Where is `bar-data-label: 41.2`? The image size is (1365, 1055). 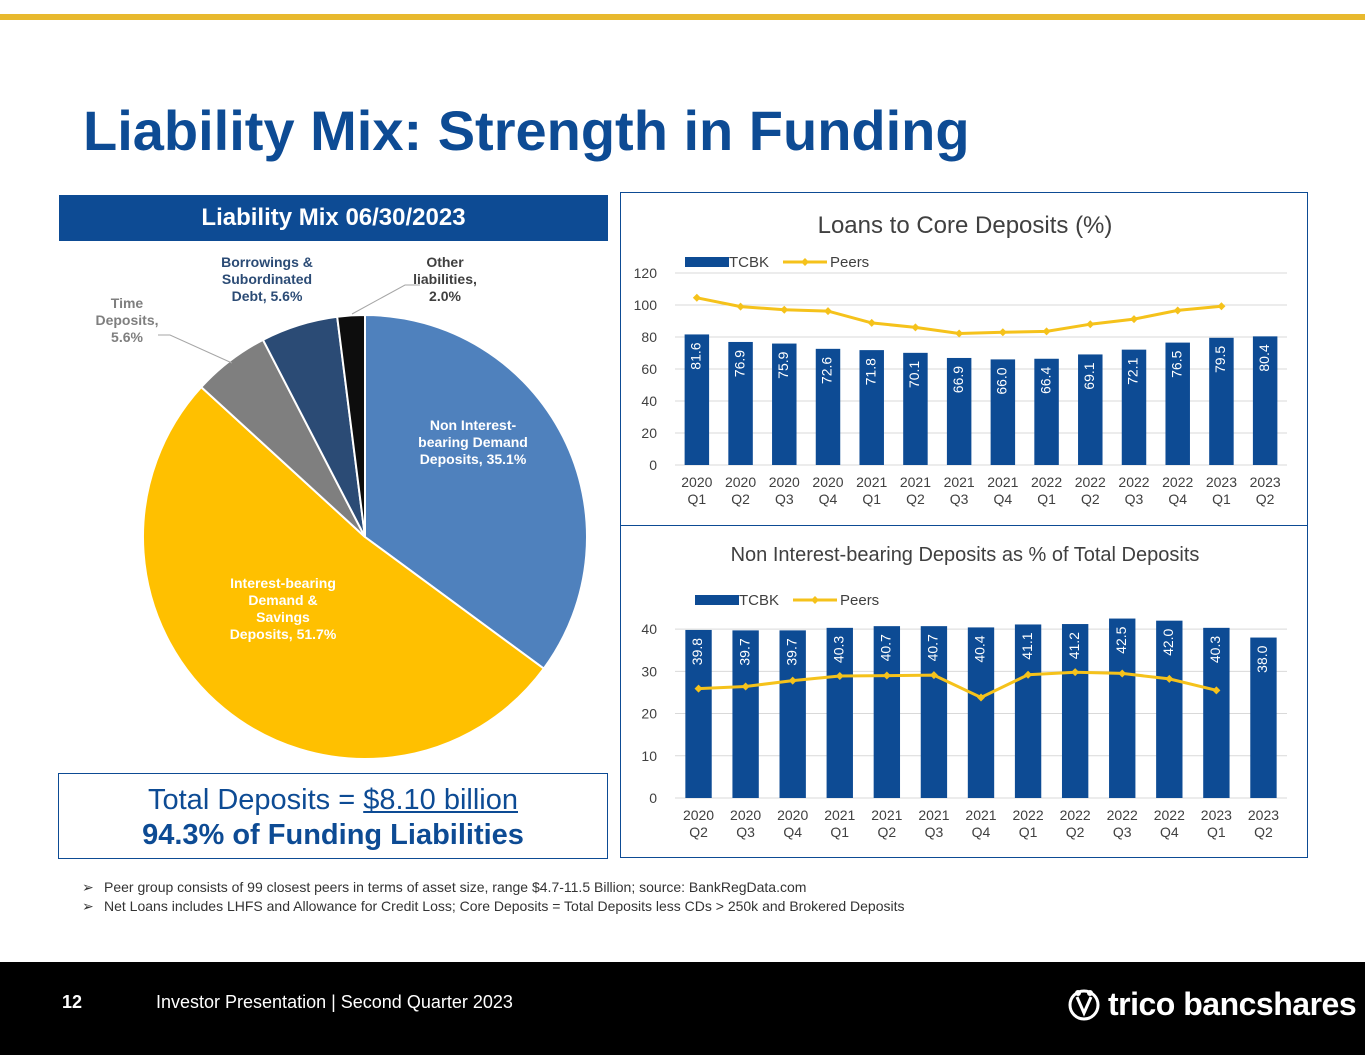
bar-data-label: 41.2 is located at coordinates (1074, 645).